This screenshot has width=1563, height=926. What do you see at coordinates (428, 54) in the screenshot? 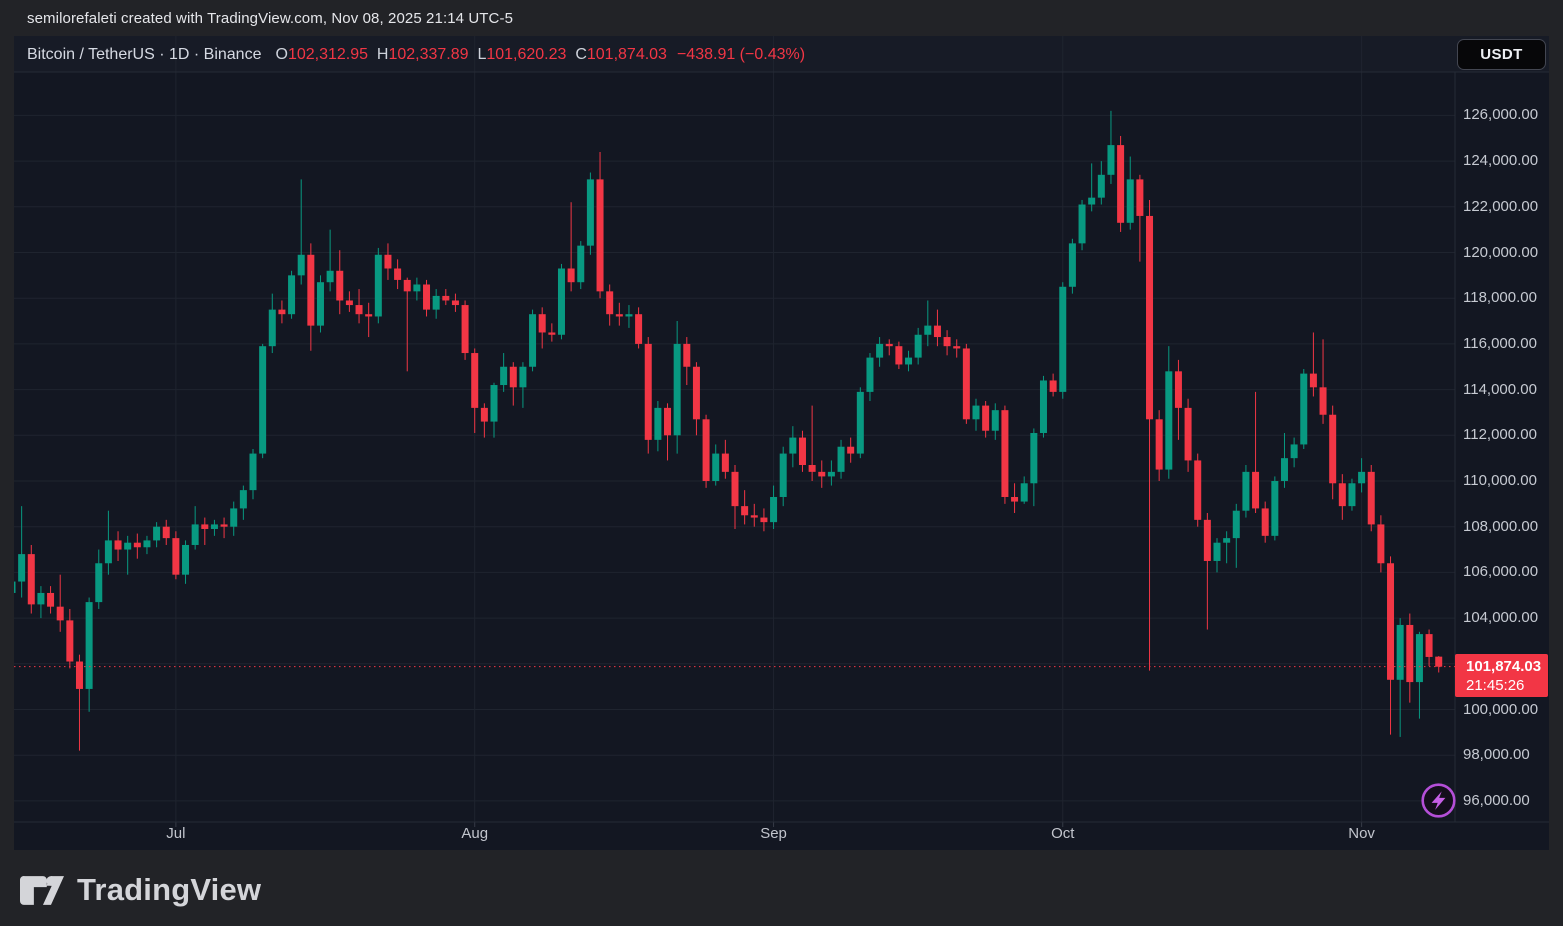
I see `high-value: 102,337.89` at bounding box center [428, 54].